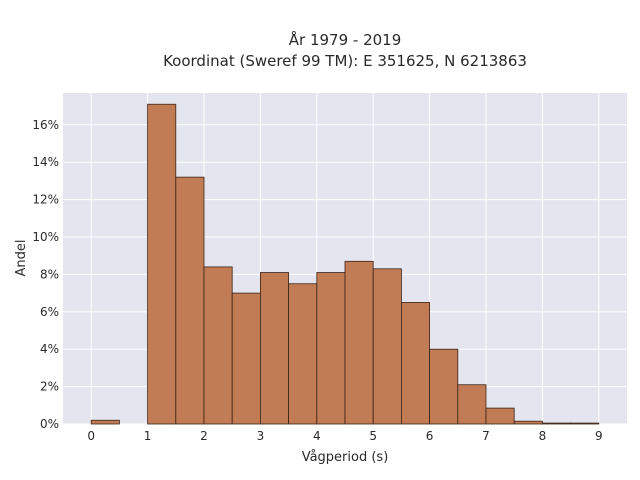  I want to click on y-tick-label: 16%, so click(45, 125).